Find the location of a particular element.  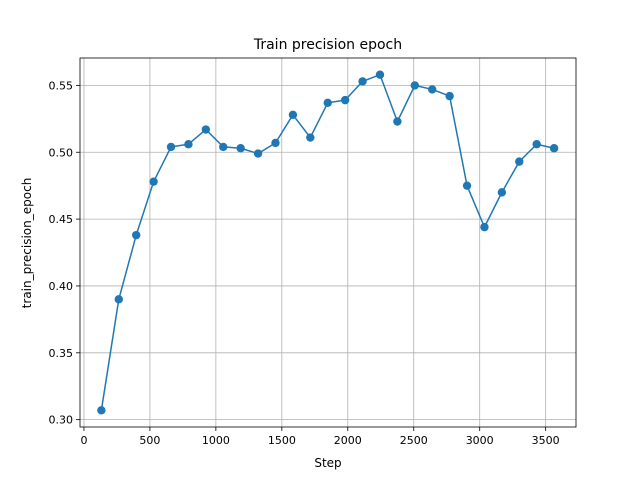

x-tick-label: 0 is located at coordinates (83, 440).